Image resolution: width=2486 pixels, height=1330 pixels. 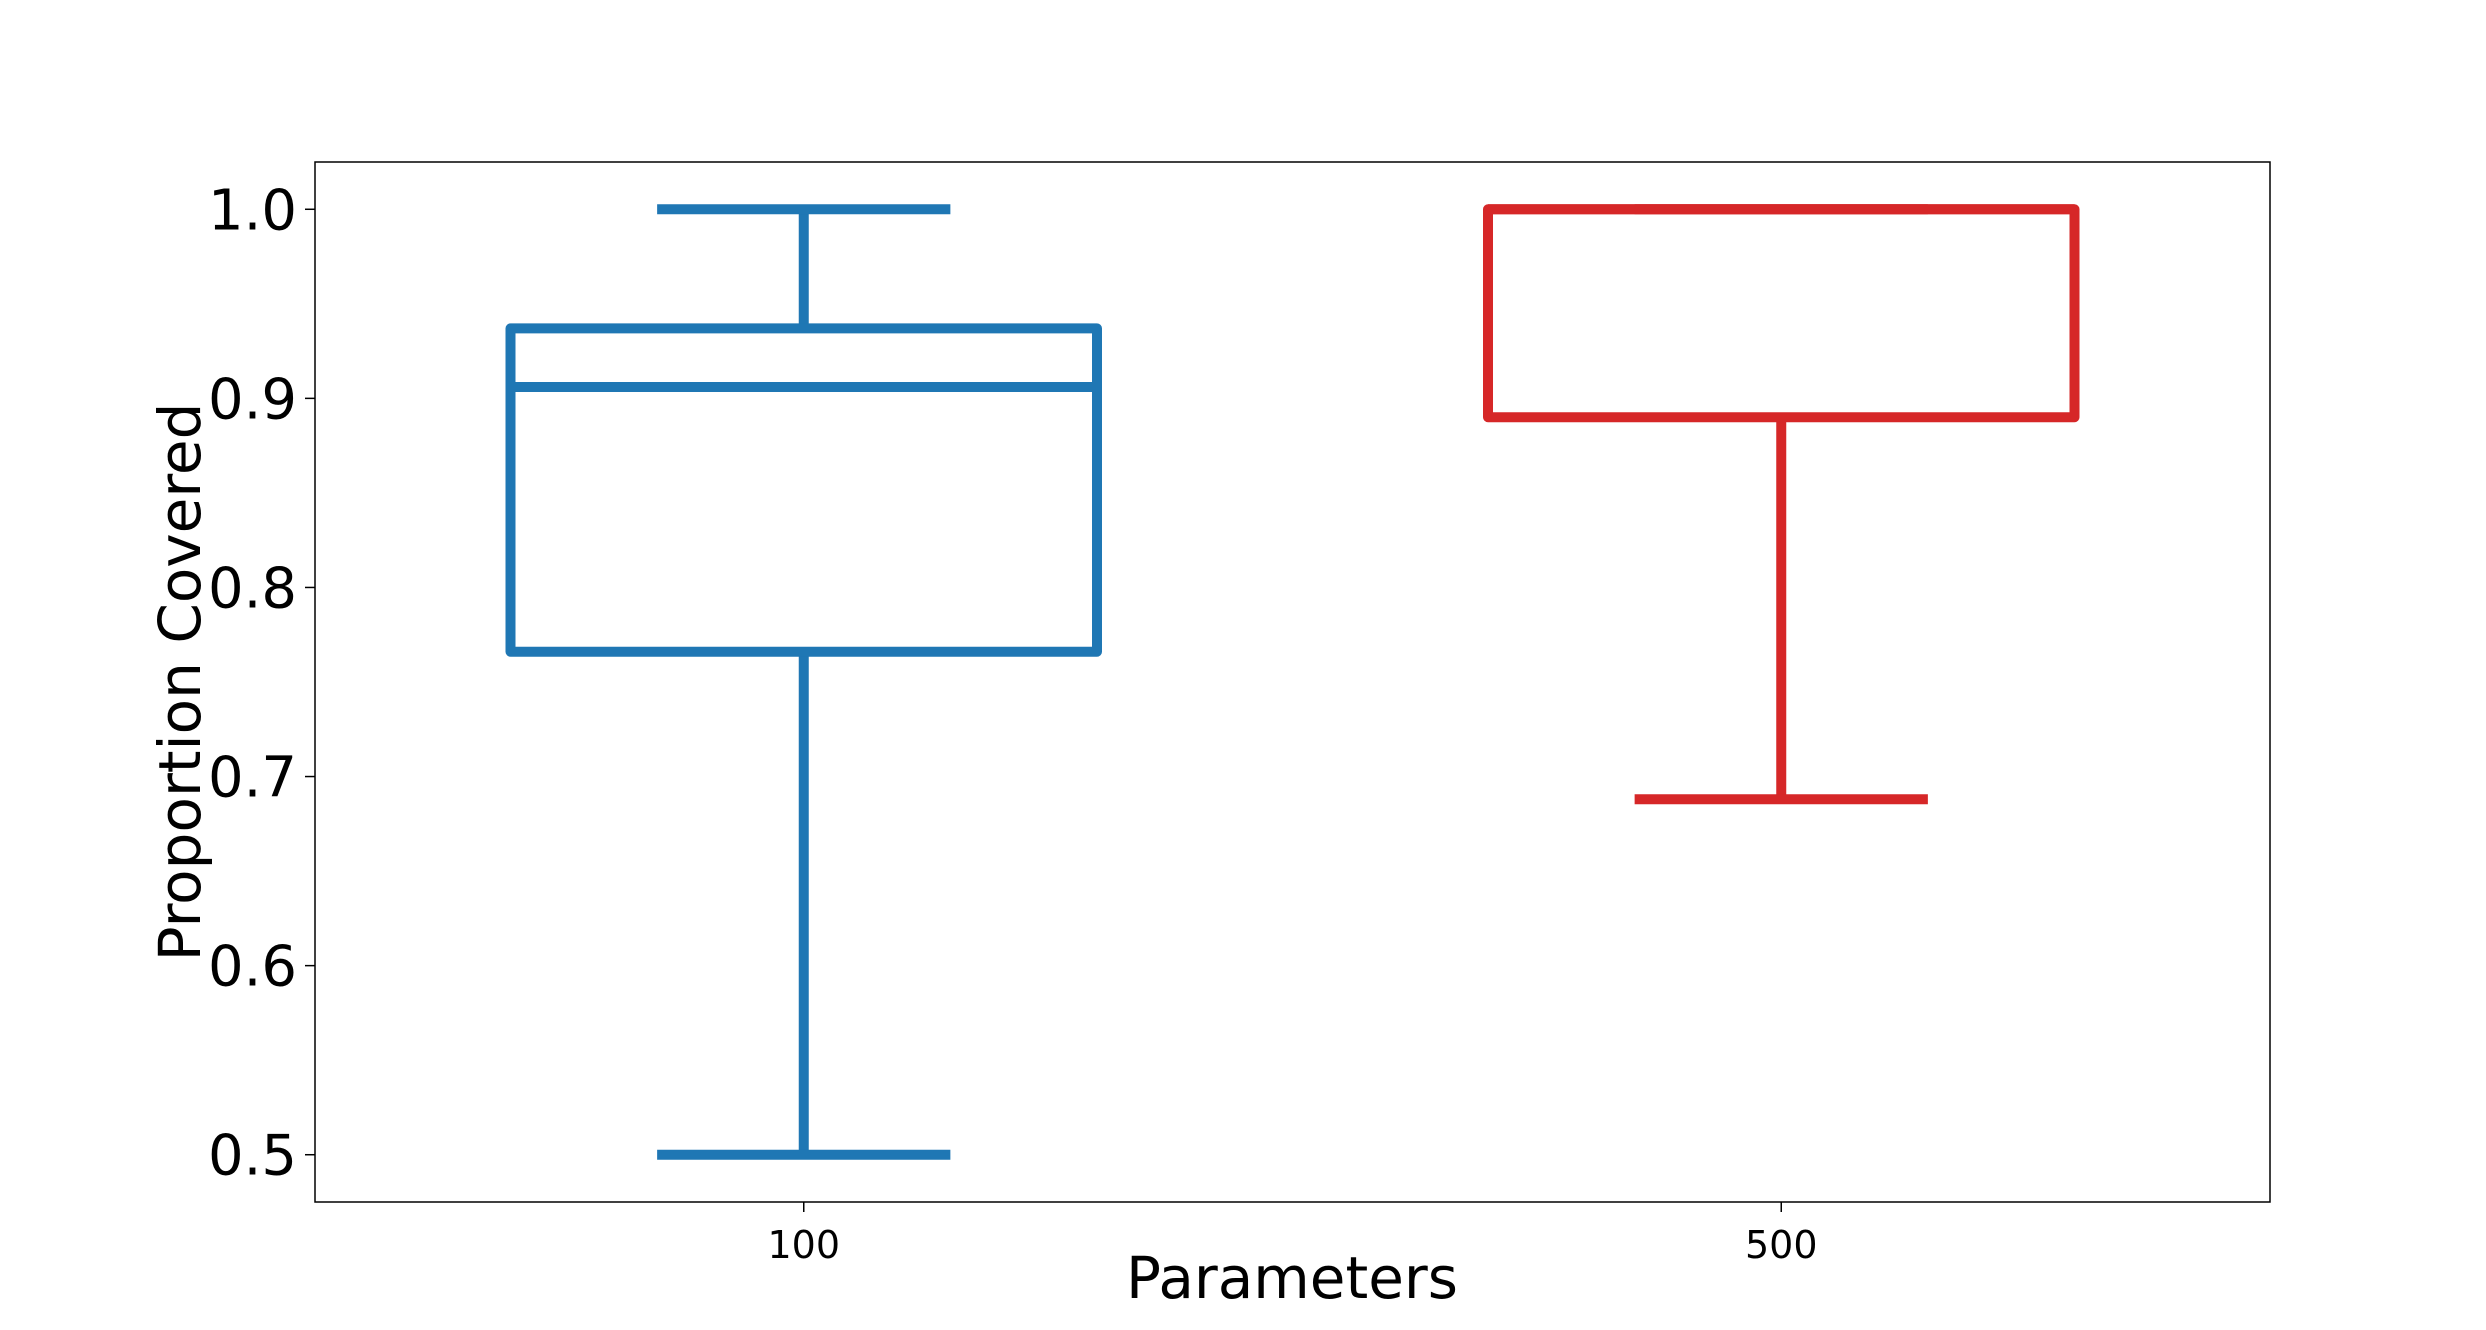 I want to click on y-tick-label: 0.8, so click(x=252, y=588).